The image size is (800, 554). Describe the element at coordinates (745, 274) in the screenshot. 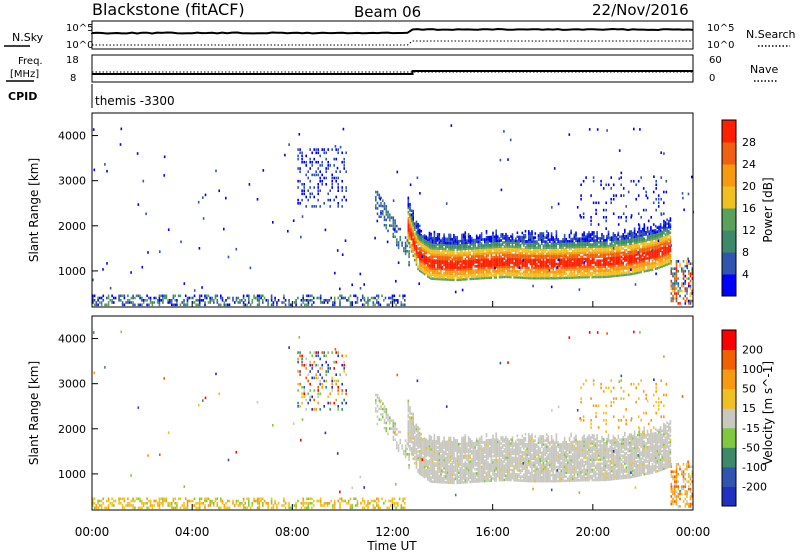

I see `colorbar-tick-label: 4` at that location.